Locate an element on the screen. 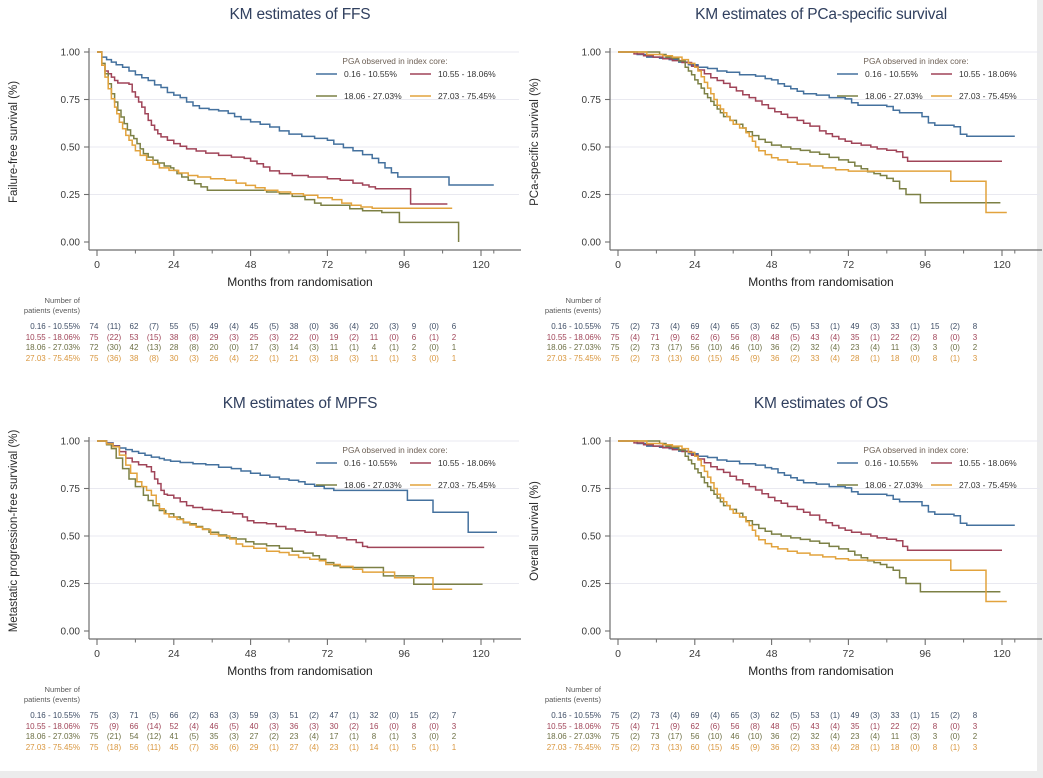 The width and height of the screenshot is (1043, 778). legend-label: 18.06 - 27.03% is located at coordinates (894, 485).